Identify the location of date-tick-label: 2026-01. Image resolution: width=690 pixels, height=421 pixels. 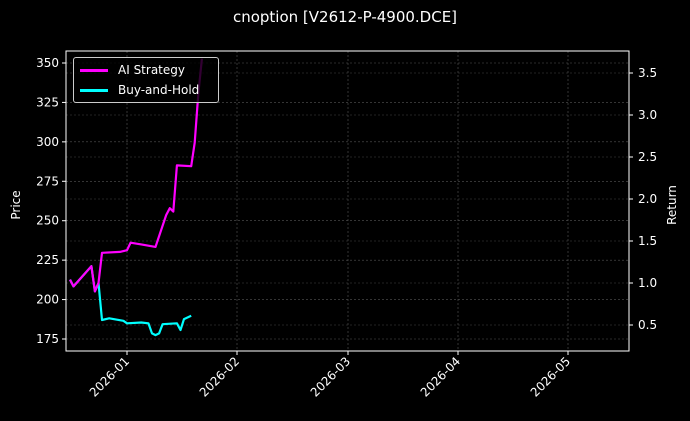
(109, 376).